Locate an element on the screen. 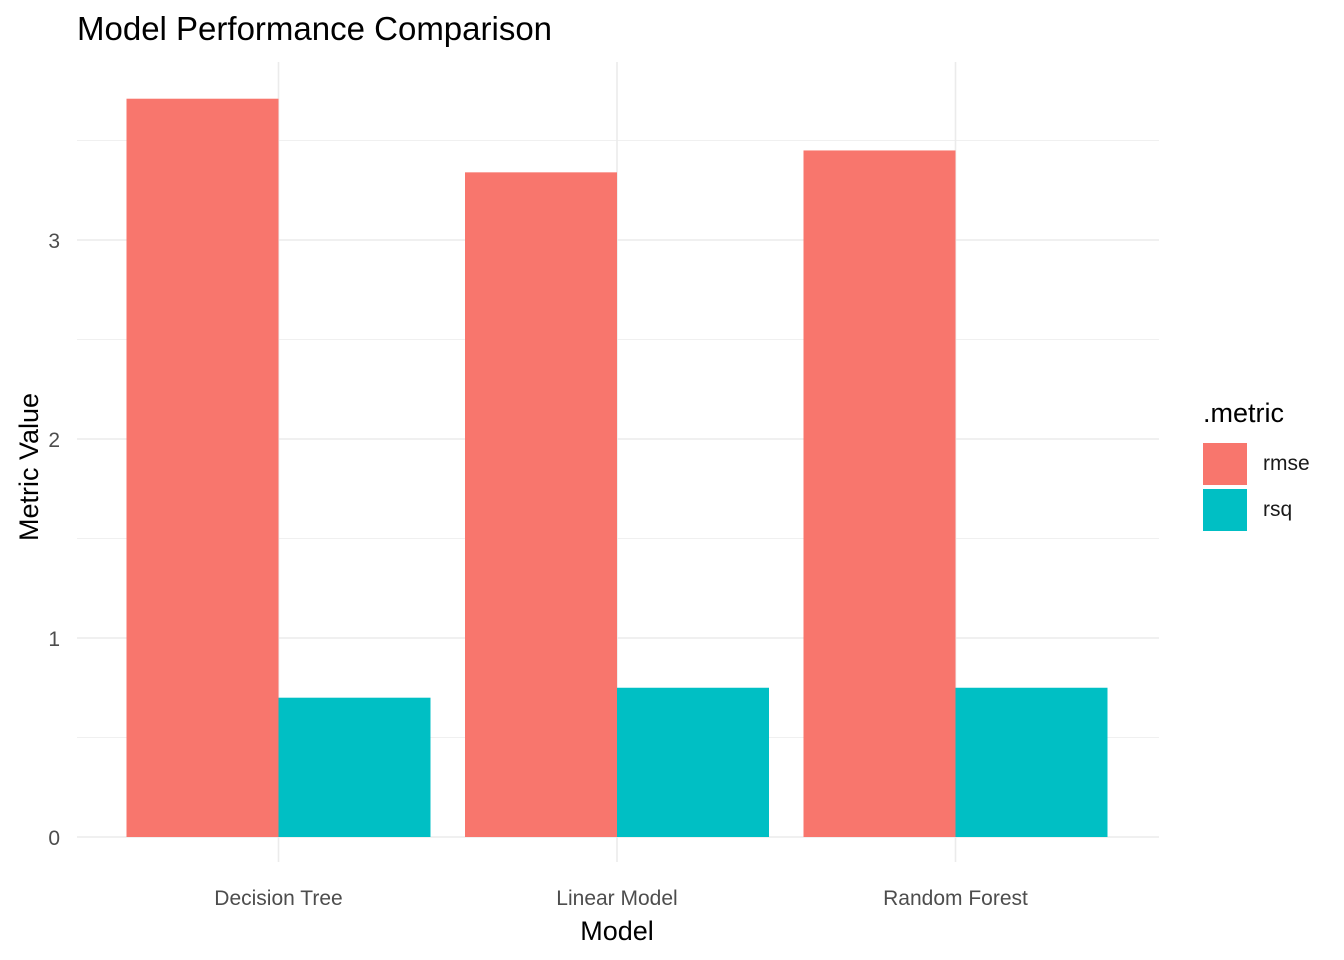 Image resolution: width=1344 pixels, height=960 pixels. legend: .metric rmse rsq is located at coordinates (1256, 465).